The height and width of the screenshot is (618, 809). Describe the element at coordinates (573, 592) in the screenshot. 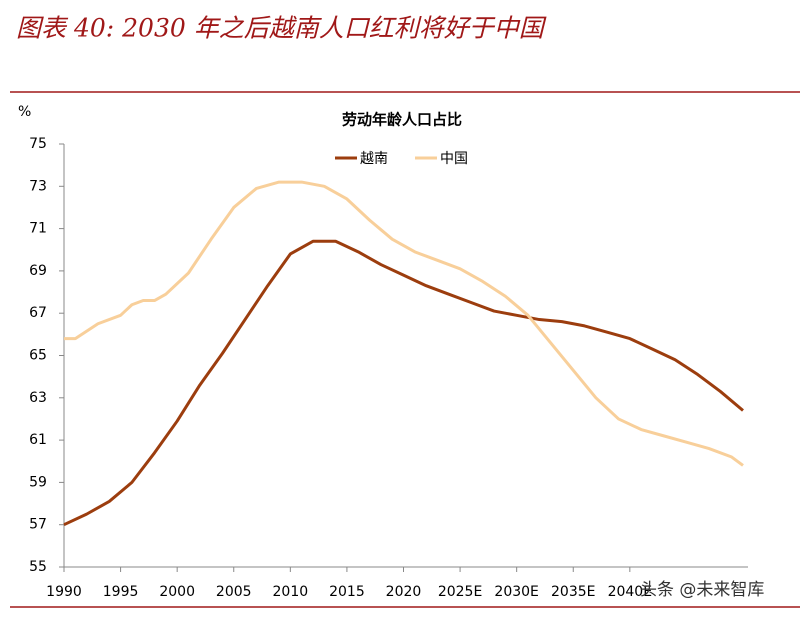

I see `x-tick-label: 2035E` at that location.